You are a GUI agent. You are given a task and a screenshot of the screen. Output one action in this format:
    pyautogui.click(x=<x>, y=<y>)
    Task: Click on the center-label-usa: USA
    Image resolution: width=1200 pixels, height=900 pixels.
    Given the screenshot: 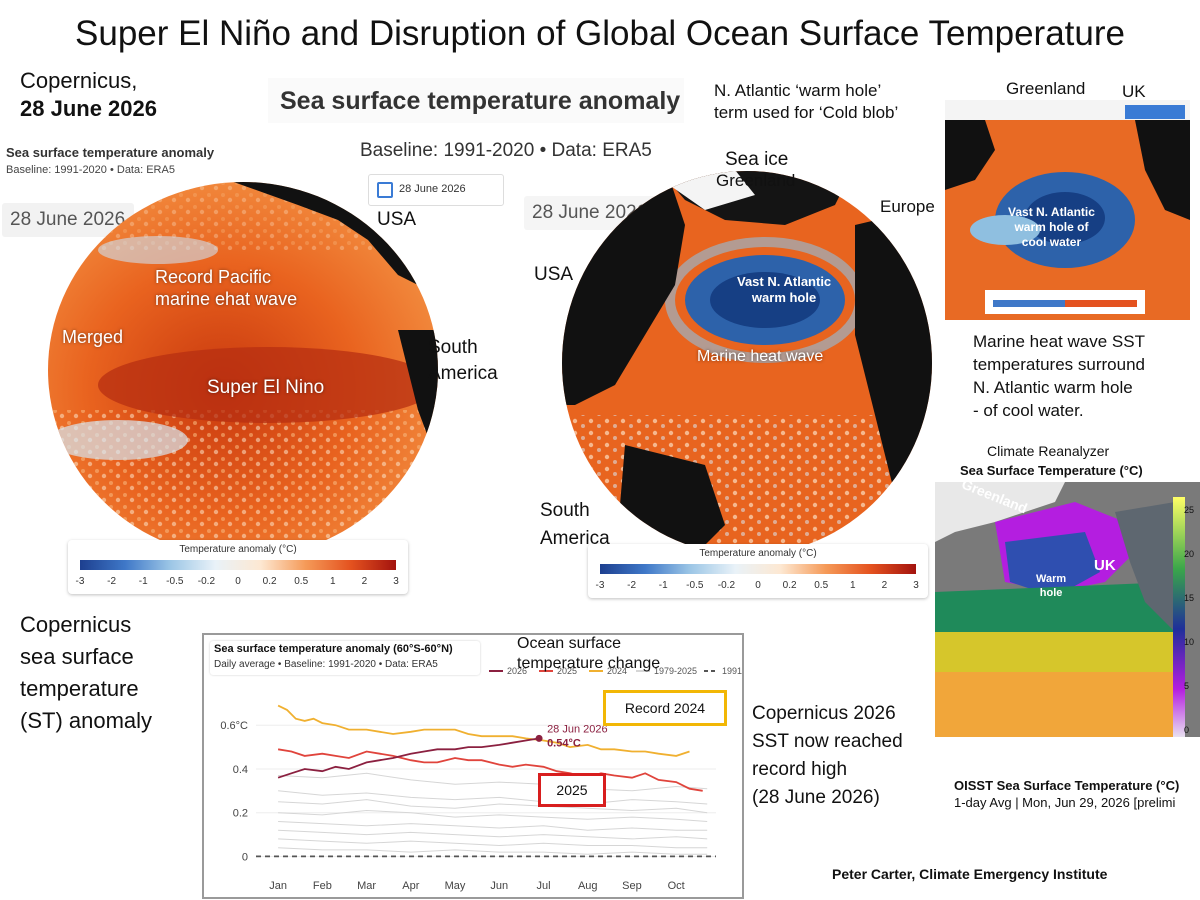 What is the action you would take?
    pyautogui.click(x=554, y=274)
    